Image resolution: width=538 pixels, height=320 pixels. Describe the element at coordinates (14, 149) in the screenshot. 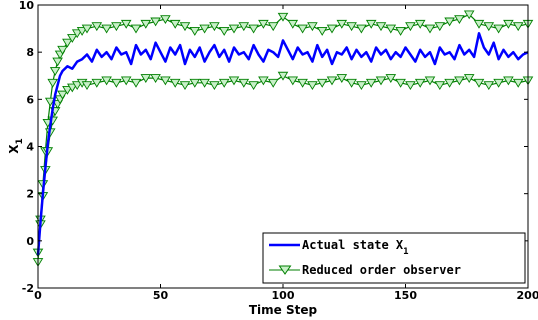

I see `y-axis-label-text: X` at that location.